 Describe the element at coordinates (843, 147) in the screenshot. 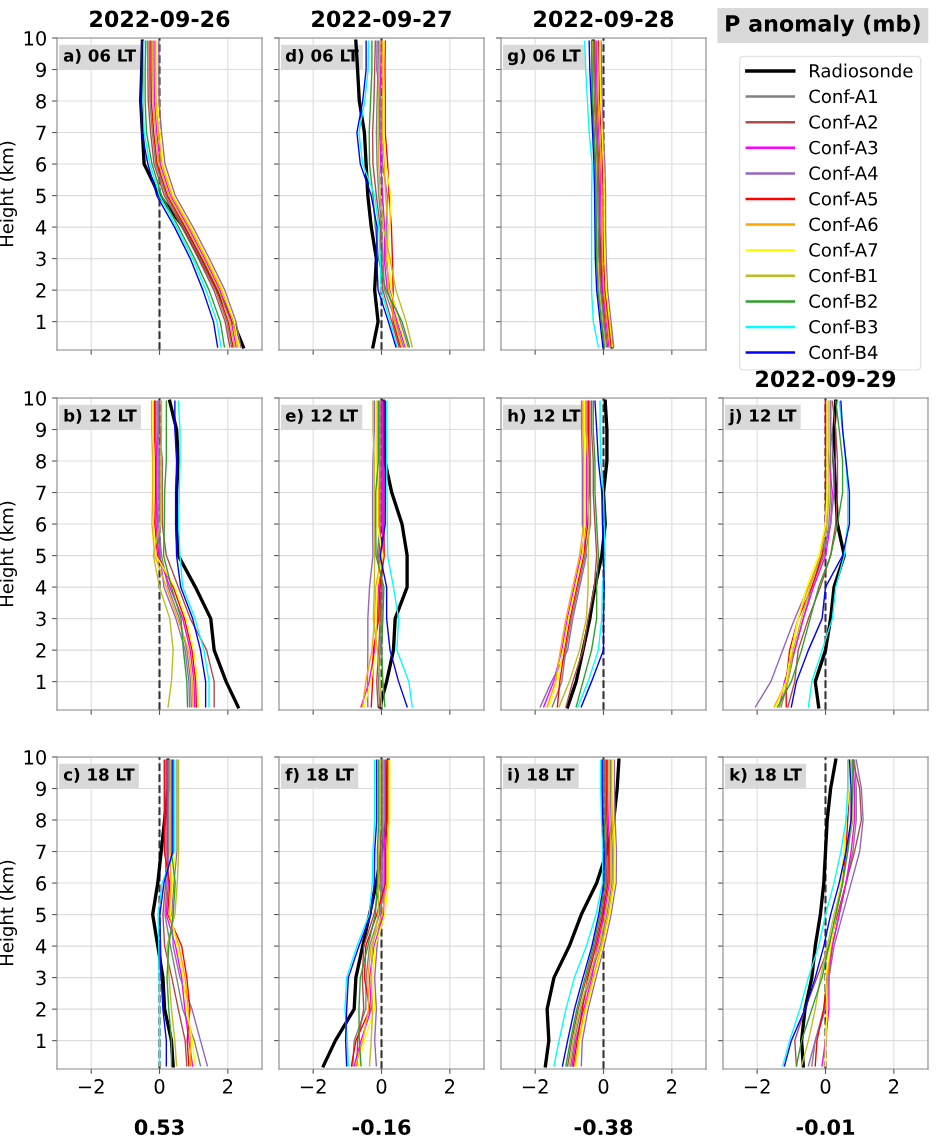

I see `legend-label: Conf-A3` at that location.